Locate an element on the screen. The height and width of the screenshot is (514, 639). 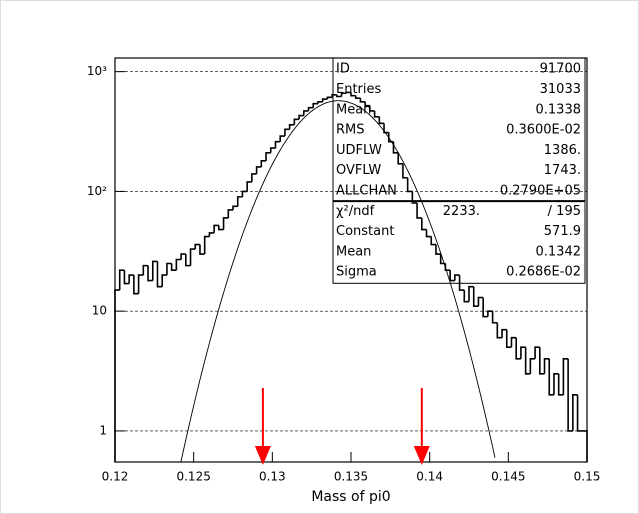
x-tick-label: 0.145 is located at coordinates (508, 477).